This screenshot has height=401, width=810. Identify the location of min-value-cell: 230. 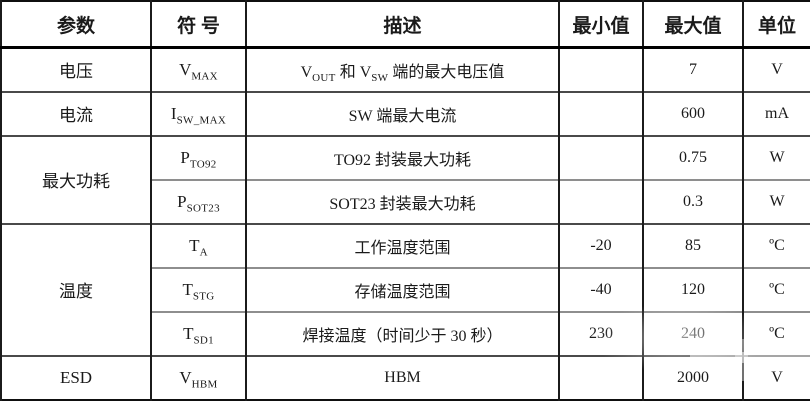
(600, 333).